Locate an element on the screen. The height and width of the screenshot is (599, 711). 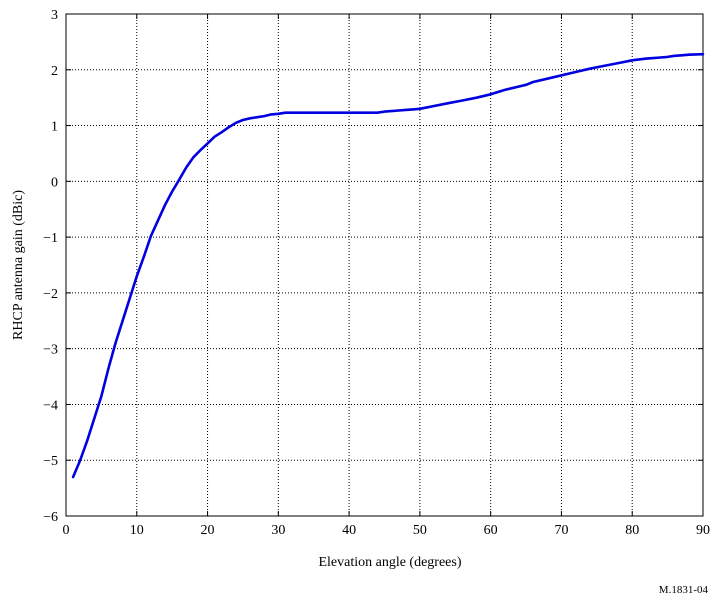
x-tick-label: 70 is located at coordinates (561, 530).